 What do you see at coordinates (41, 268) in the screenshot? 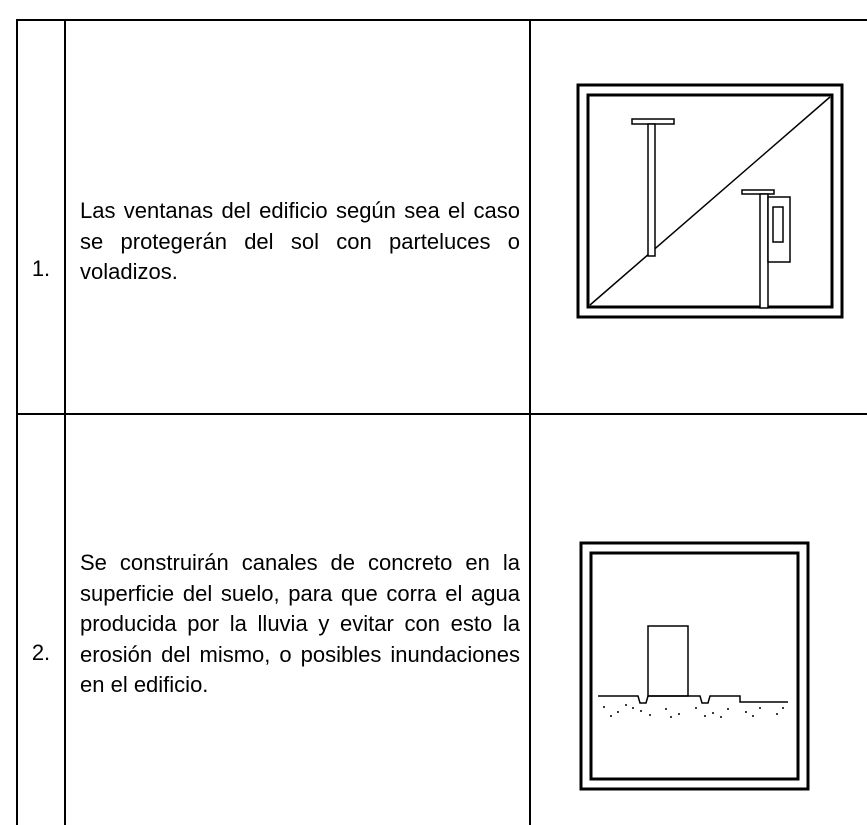
I see `row-number: 1.` at bounding box center [41, 268].